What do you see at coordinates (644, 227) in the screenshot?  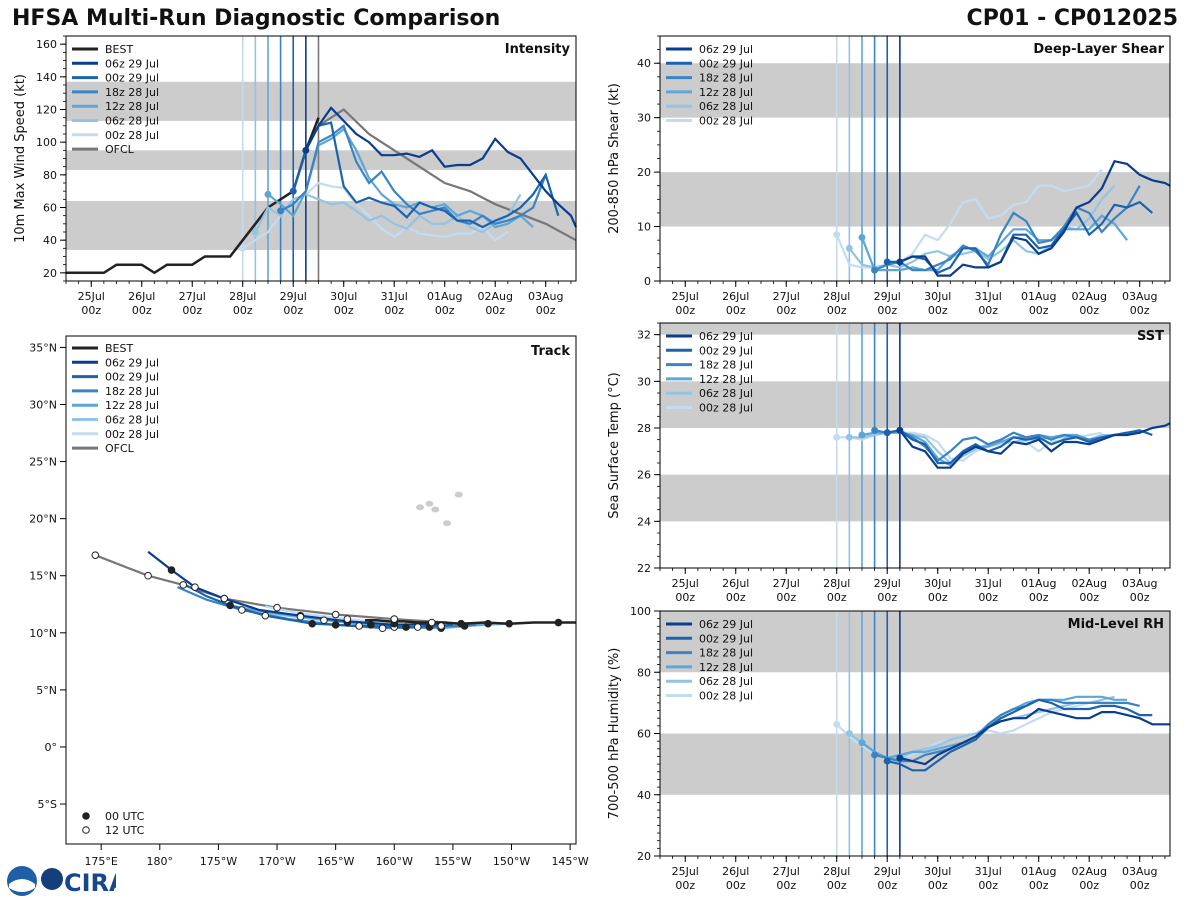 I see `y-tick-label: 10` at bounding box center [644, 227].